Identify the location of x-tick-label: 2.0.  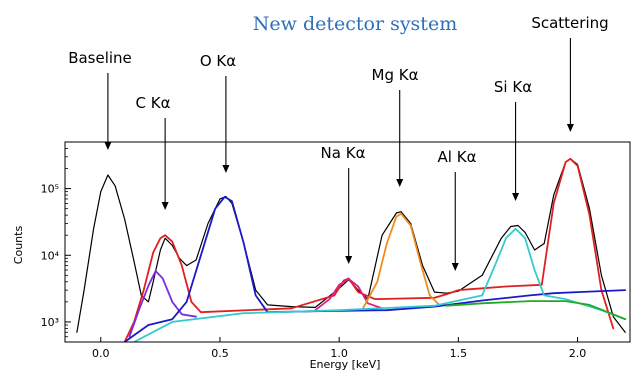
(578, 353).